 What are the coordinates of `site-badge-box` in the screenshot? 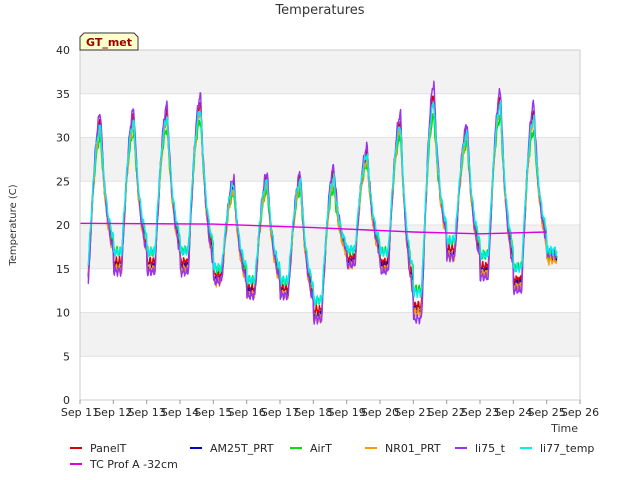 It's located at (109, 41).